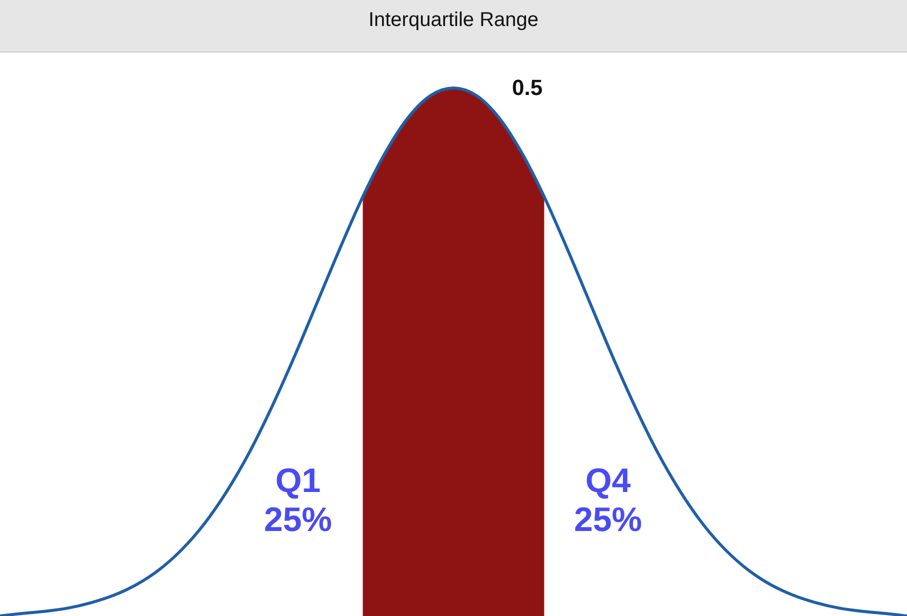 This screenshot has width=907, height=616. Describe the element at coordinates (527, 87) in the screenshot. I see `annotation: 0.5` at that location.